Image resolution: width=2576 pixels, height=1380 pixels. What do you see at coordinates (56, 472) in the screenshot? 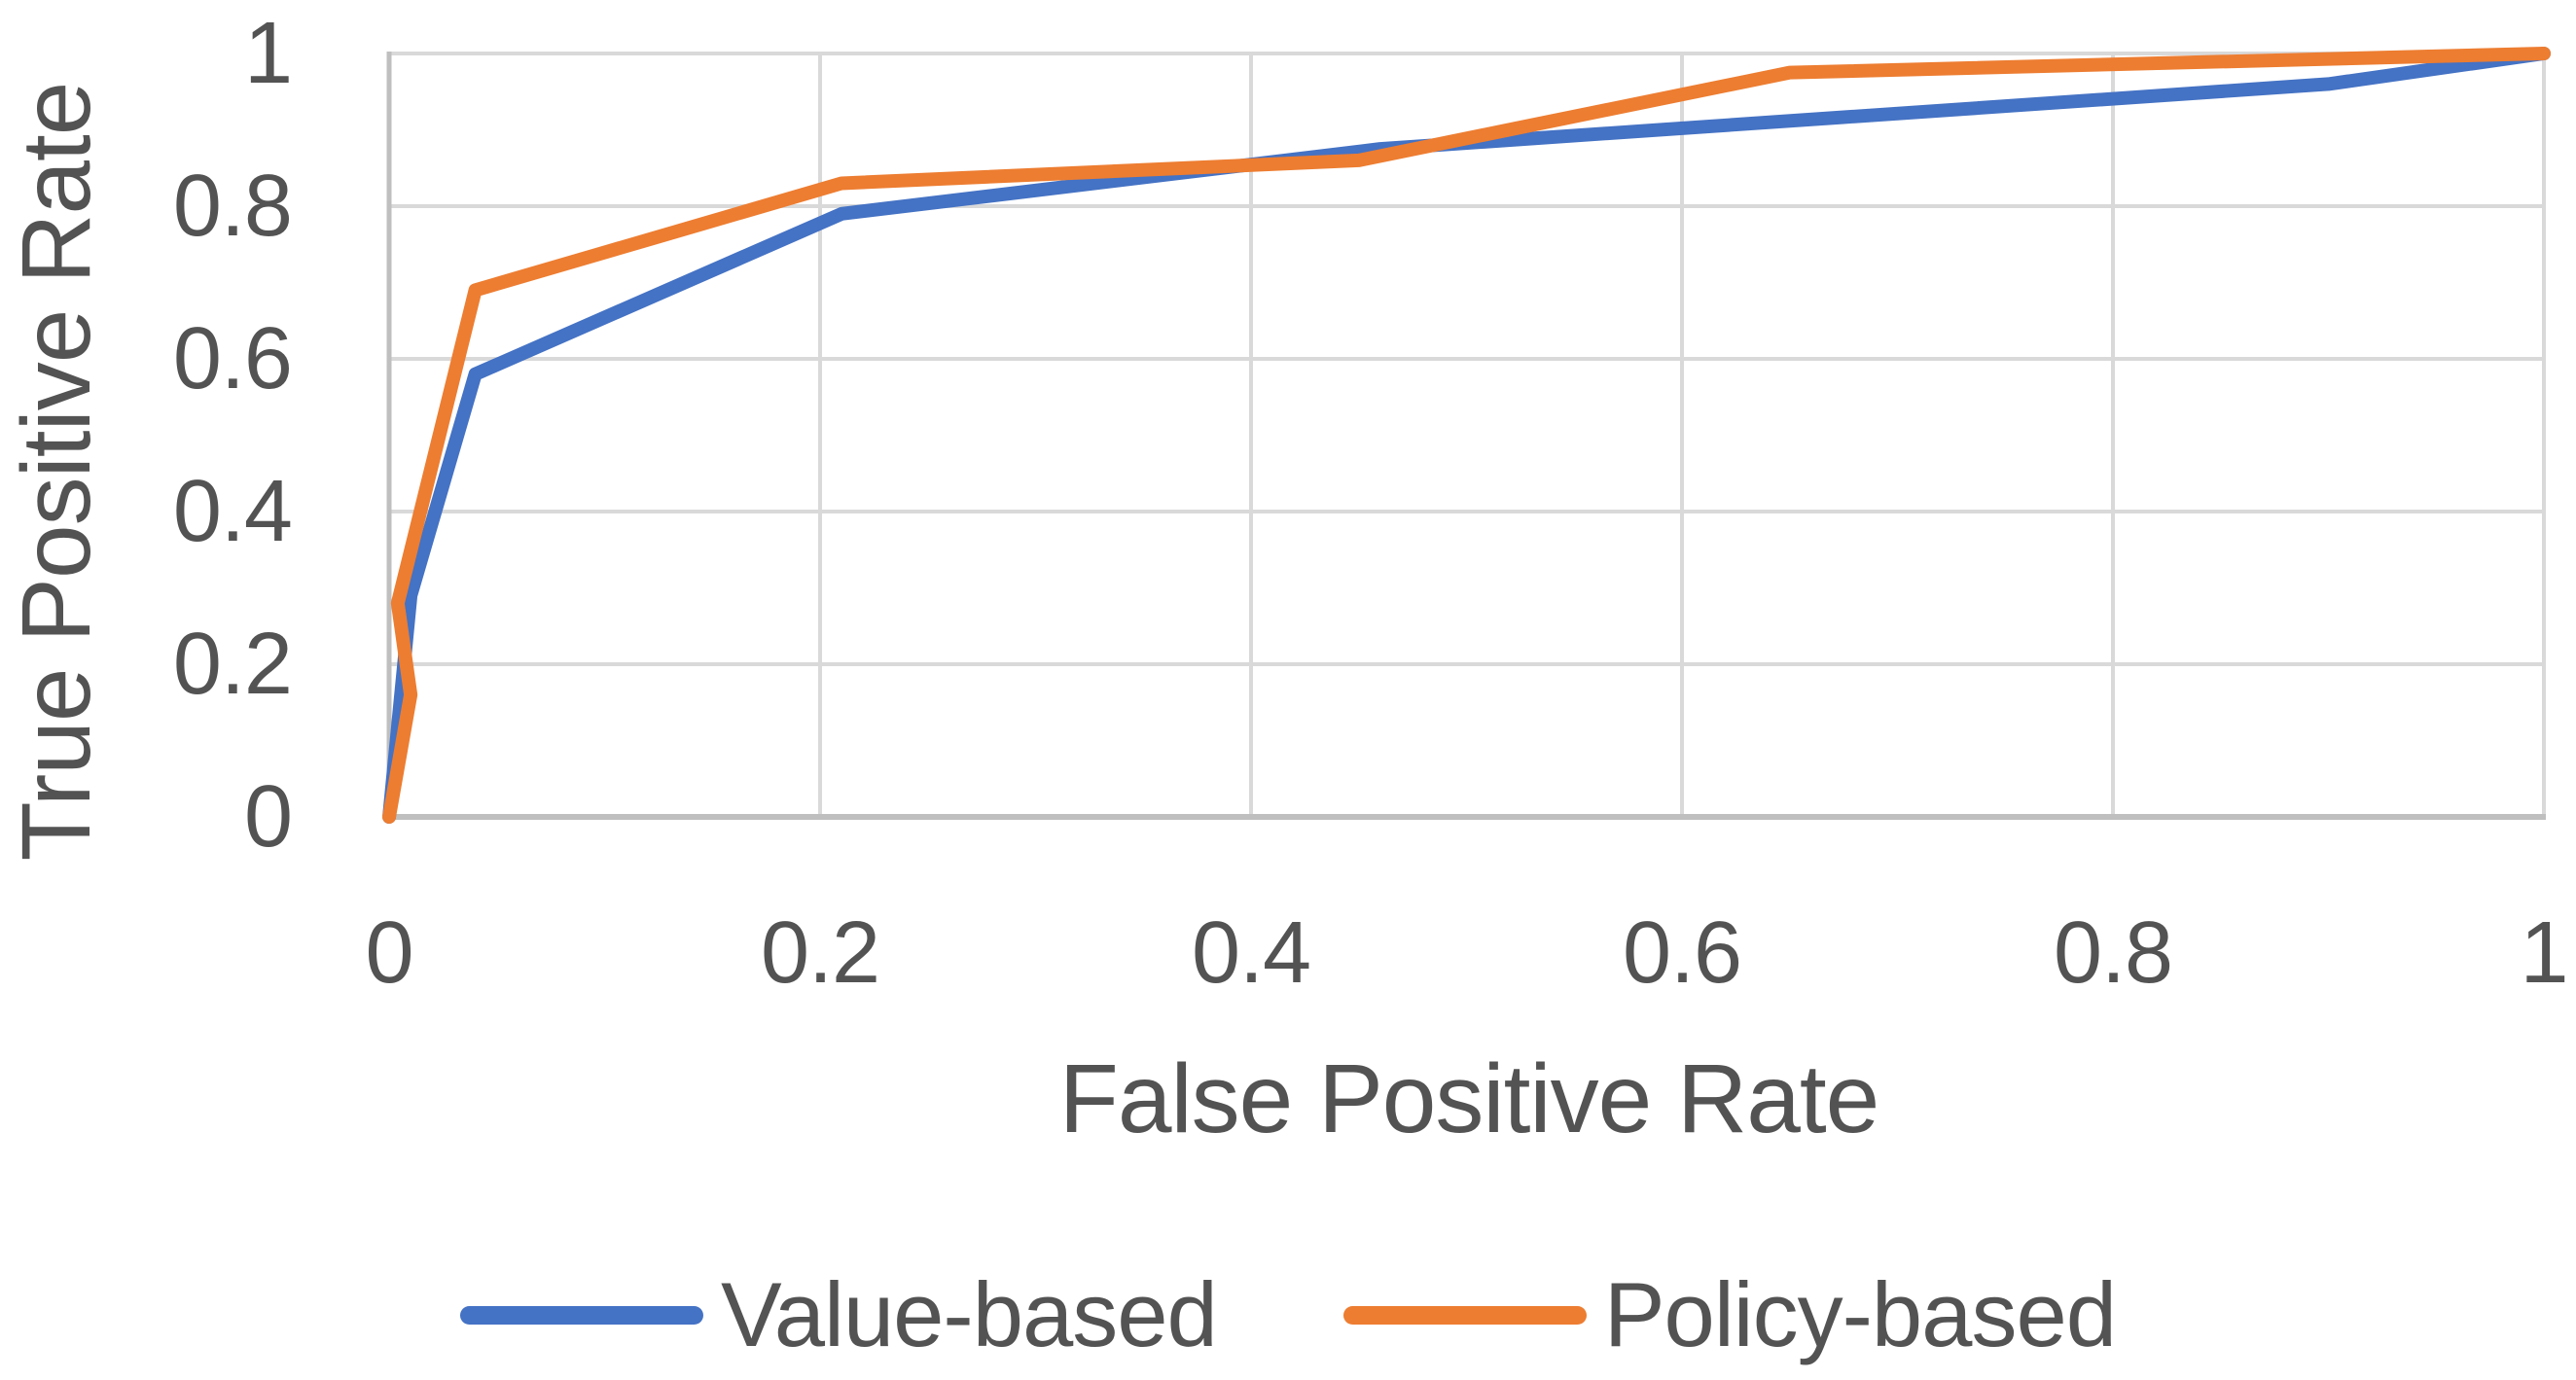
I see `y-axis-title: True Positive Rate` at bounding box center [56, 472].